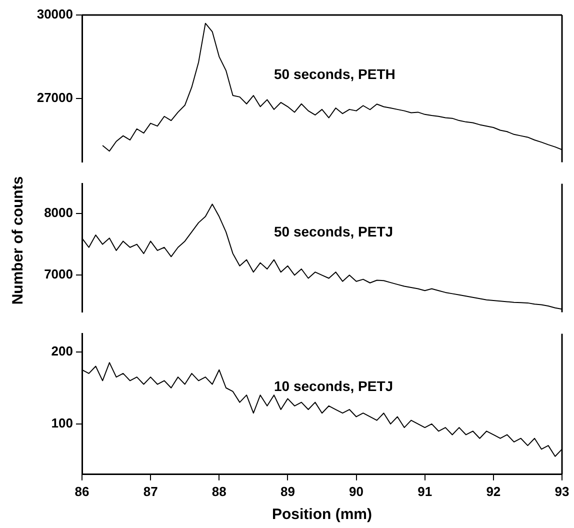 This screenshot has height=528, width=574. Describe the element at coordinates (82, 491) in the screenshot. I see `x-tick-label: 86` at that location.